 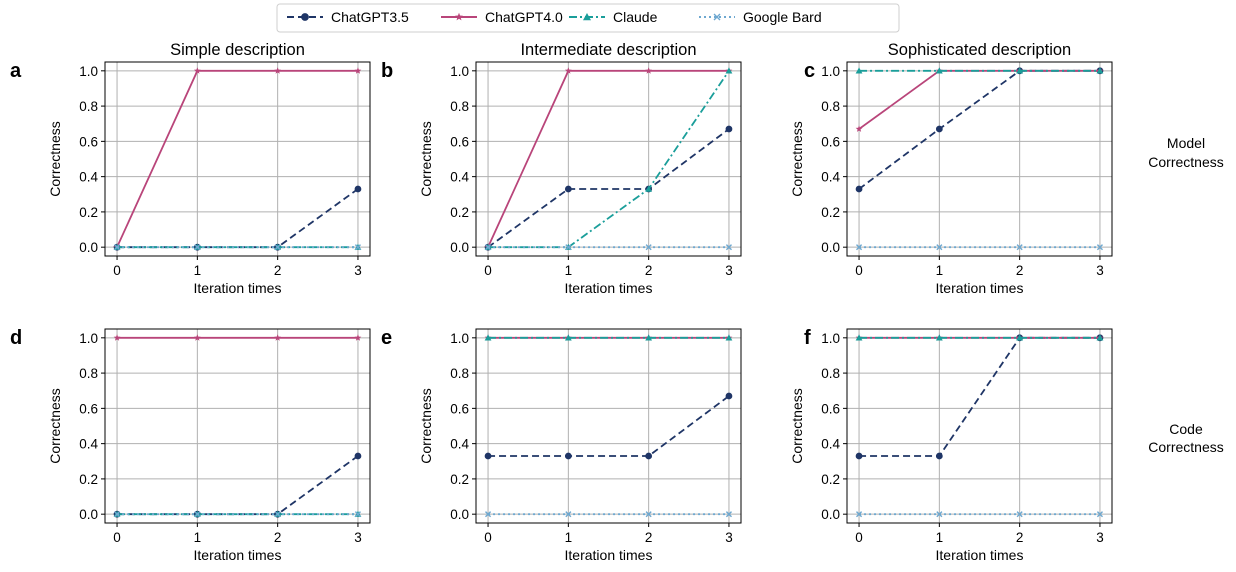 What do you see at coordinates (608, 50) in the screenshot?
I see `panel-title: Intermediate description` at bounding box center [608, 50].